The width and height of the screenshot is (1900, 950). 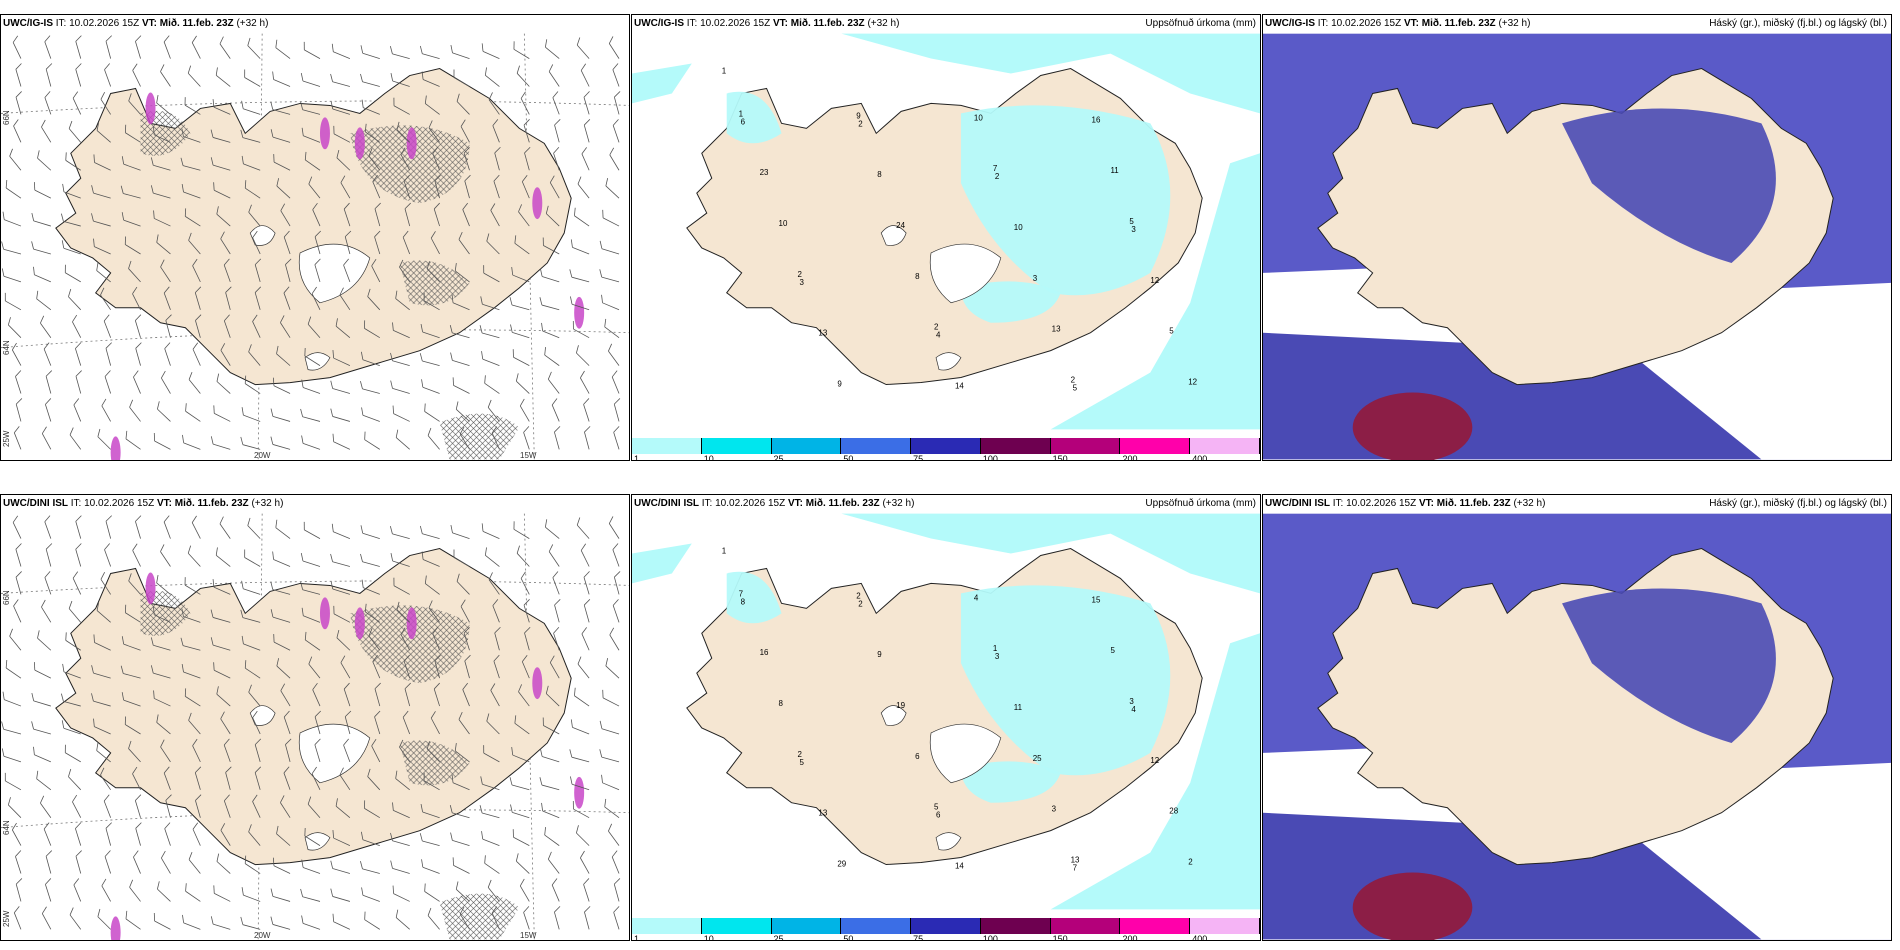 I want to click on lon-label: 15W, so click(x=528, y=935).